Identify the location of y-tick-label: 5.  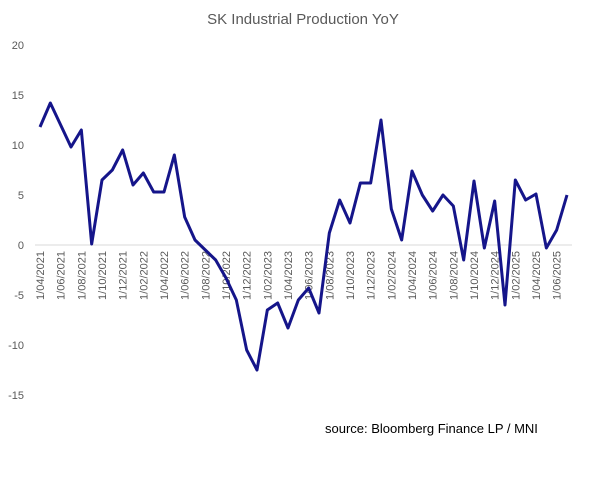
(21, 196).